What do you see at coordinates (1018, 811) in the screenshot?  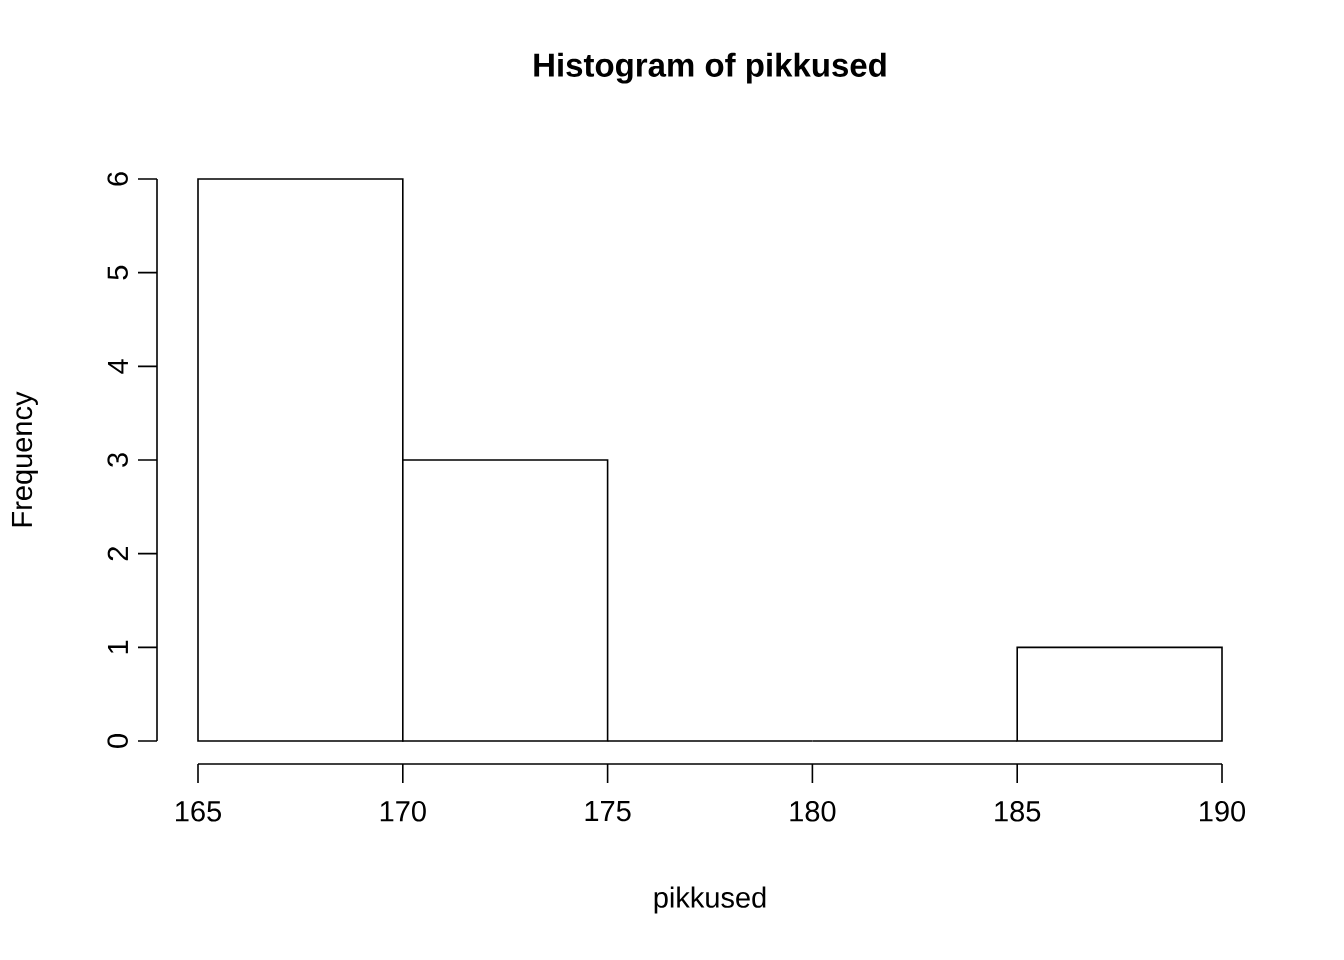 I see `x-tick-label: 185` at bounding box center [1018, 811].